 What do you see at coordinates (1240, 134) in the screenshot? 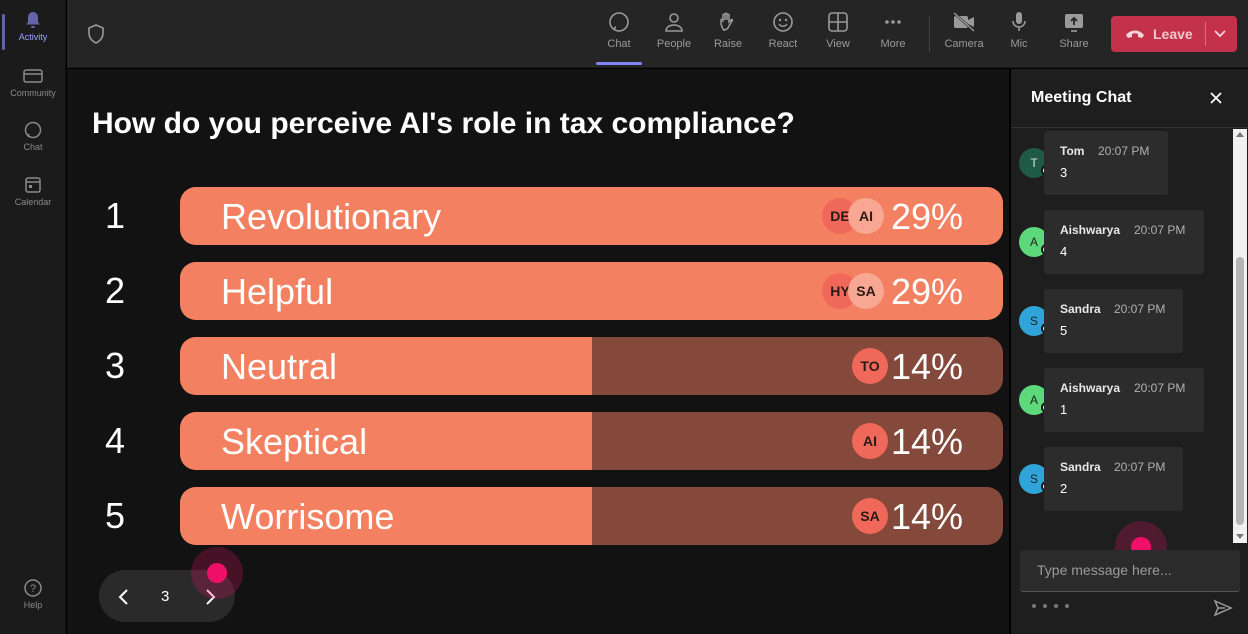
I see `scroll-up-icon` at bounding box center [1240, 134].